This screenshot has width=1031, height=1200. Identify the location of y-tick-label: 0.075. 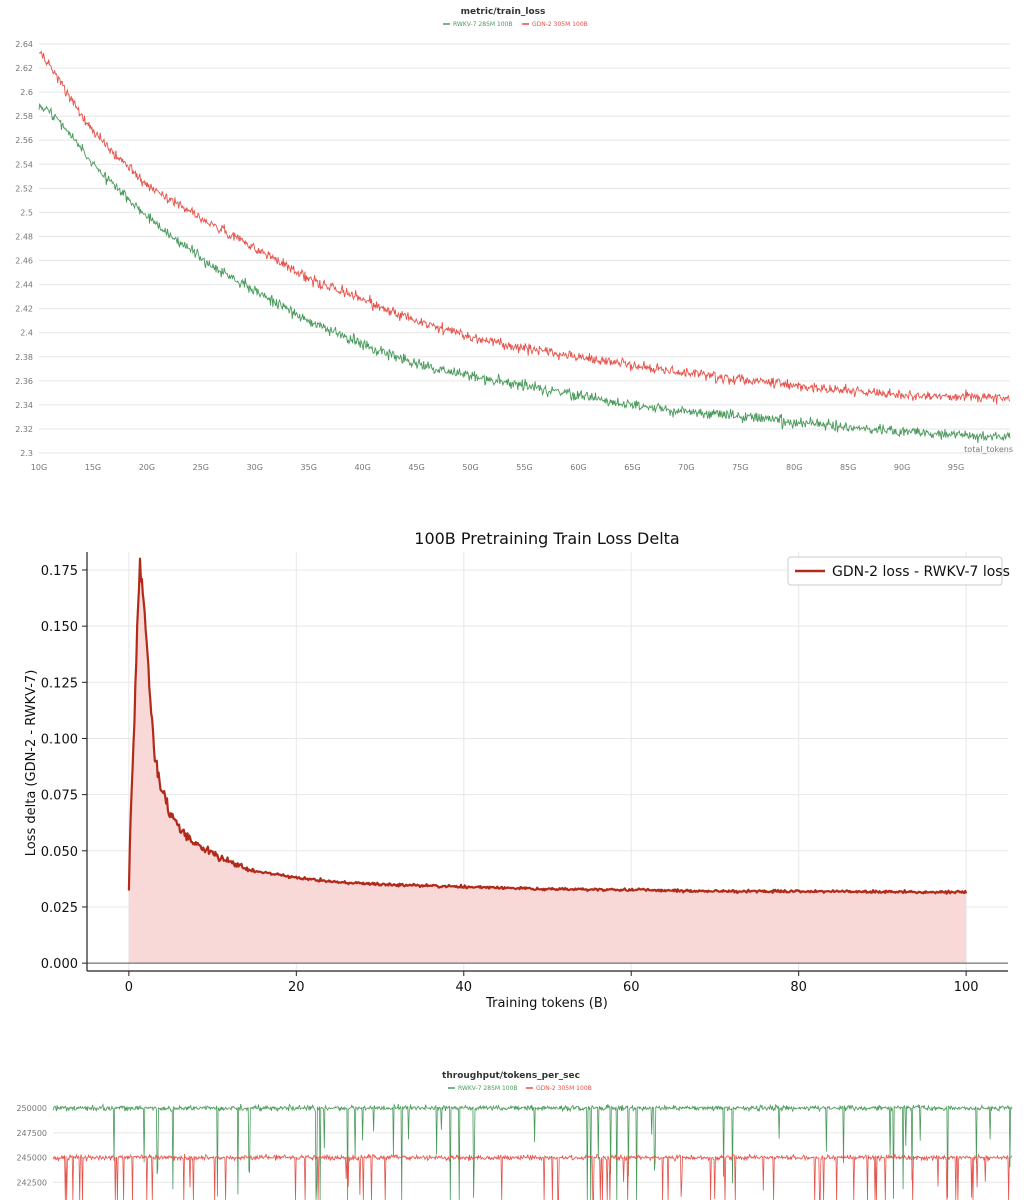
(59, 796).